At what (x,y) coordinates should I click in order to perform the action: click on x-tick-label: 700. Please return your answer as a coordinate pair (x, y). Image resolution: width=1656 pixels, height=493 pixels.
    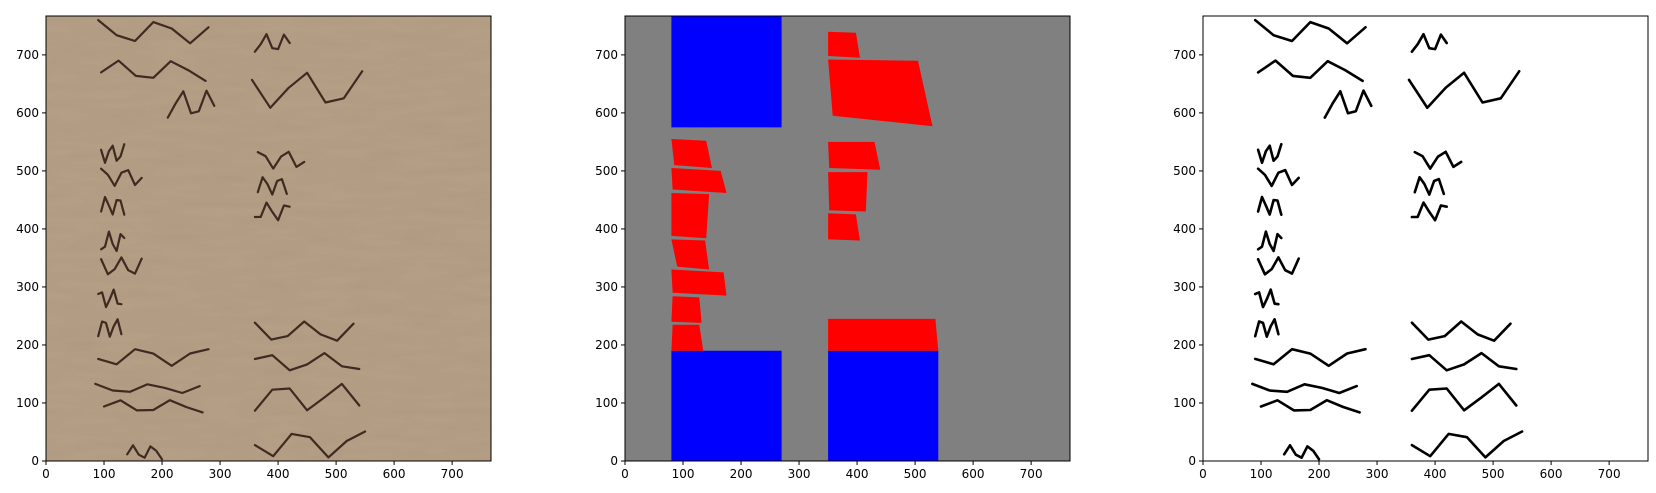
    Looking at the image, I should click on (1031, 474).